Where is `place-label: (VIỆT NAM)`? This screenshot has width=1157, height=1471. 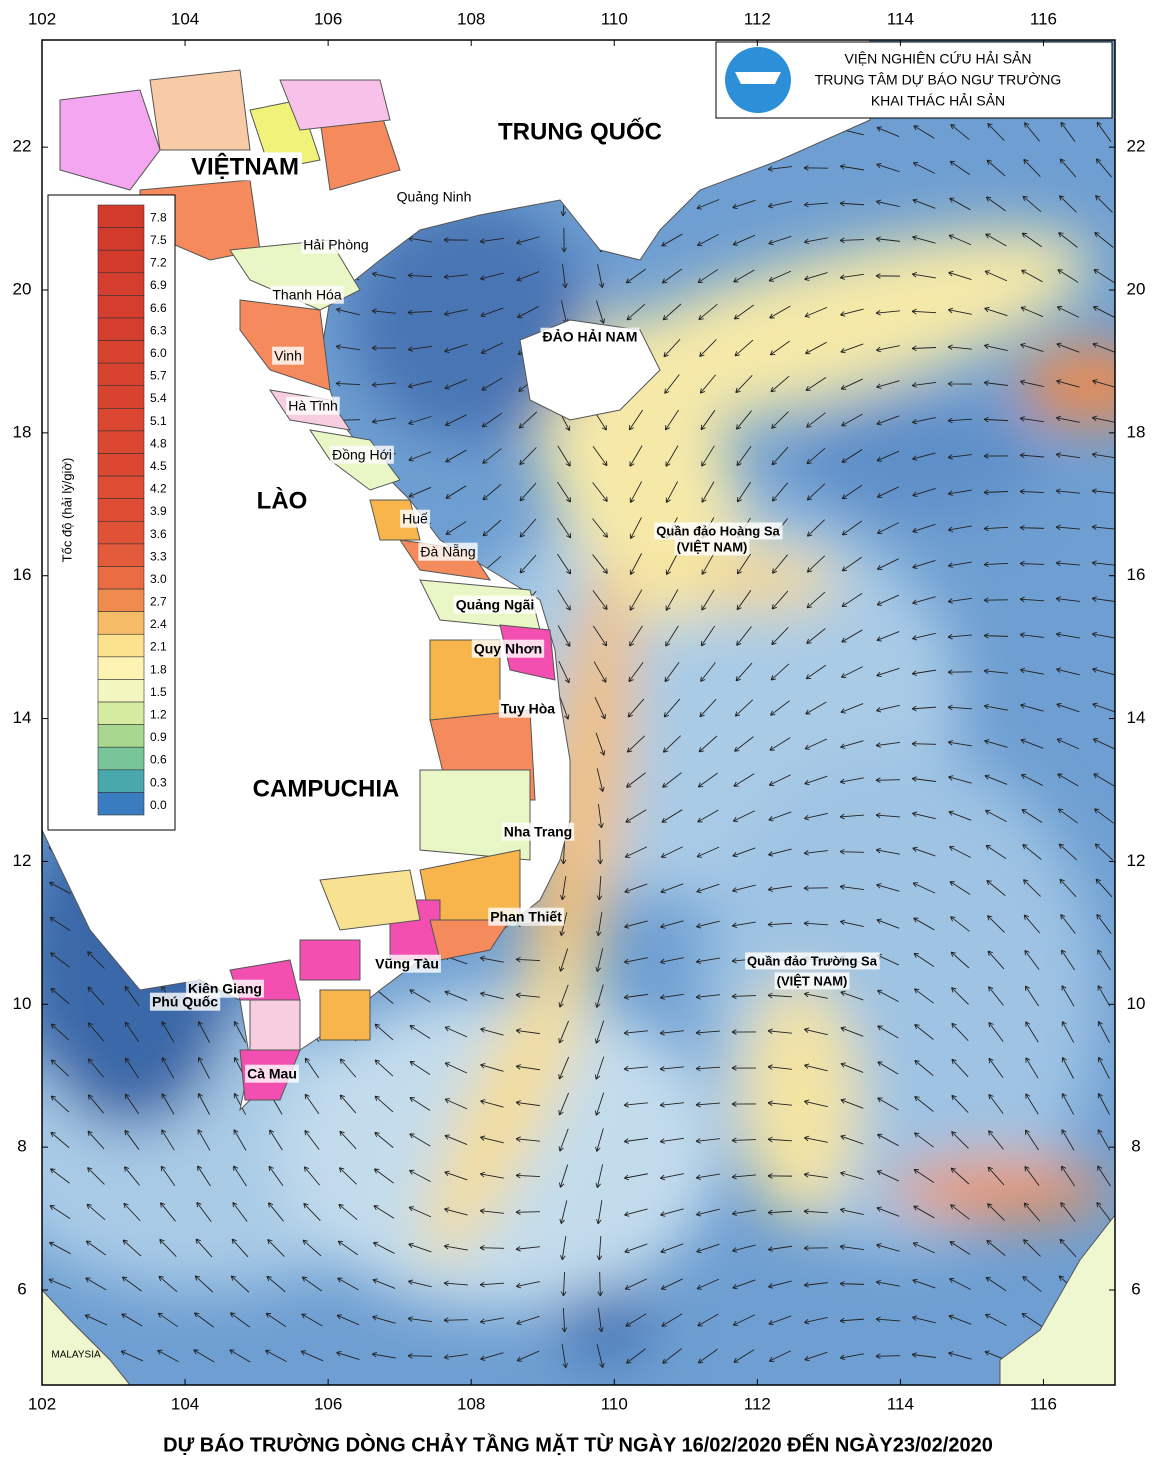
place-label: (VIỆT NAM) is located at coordinates (812, 980).